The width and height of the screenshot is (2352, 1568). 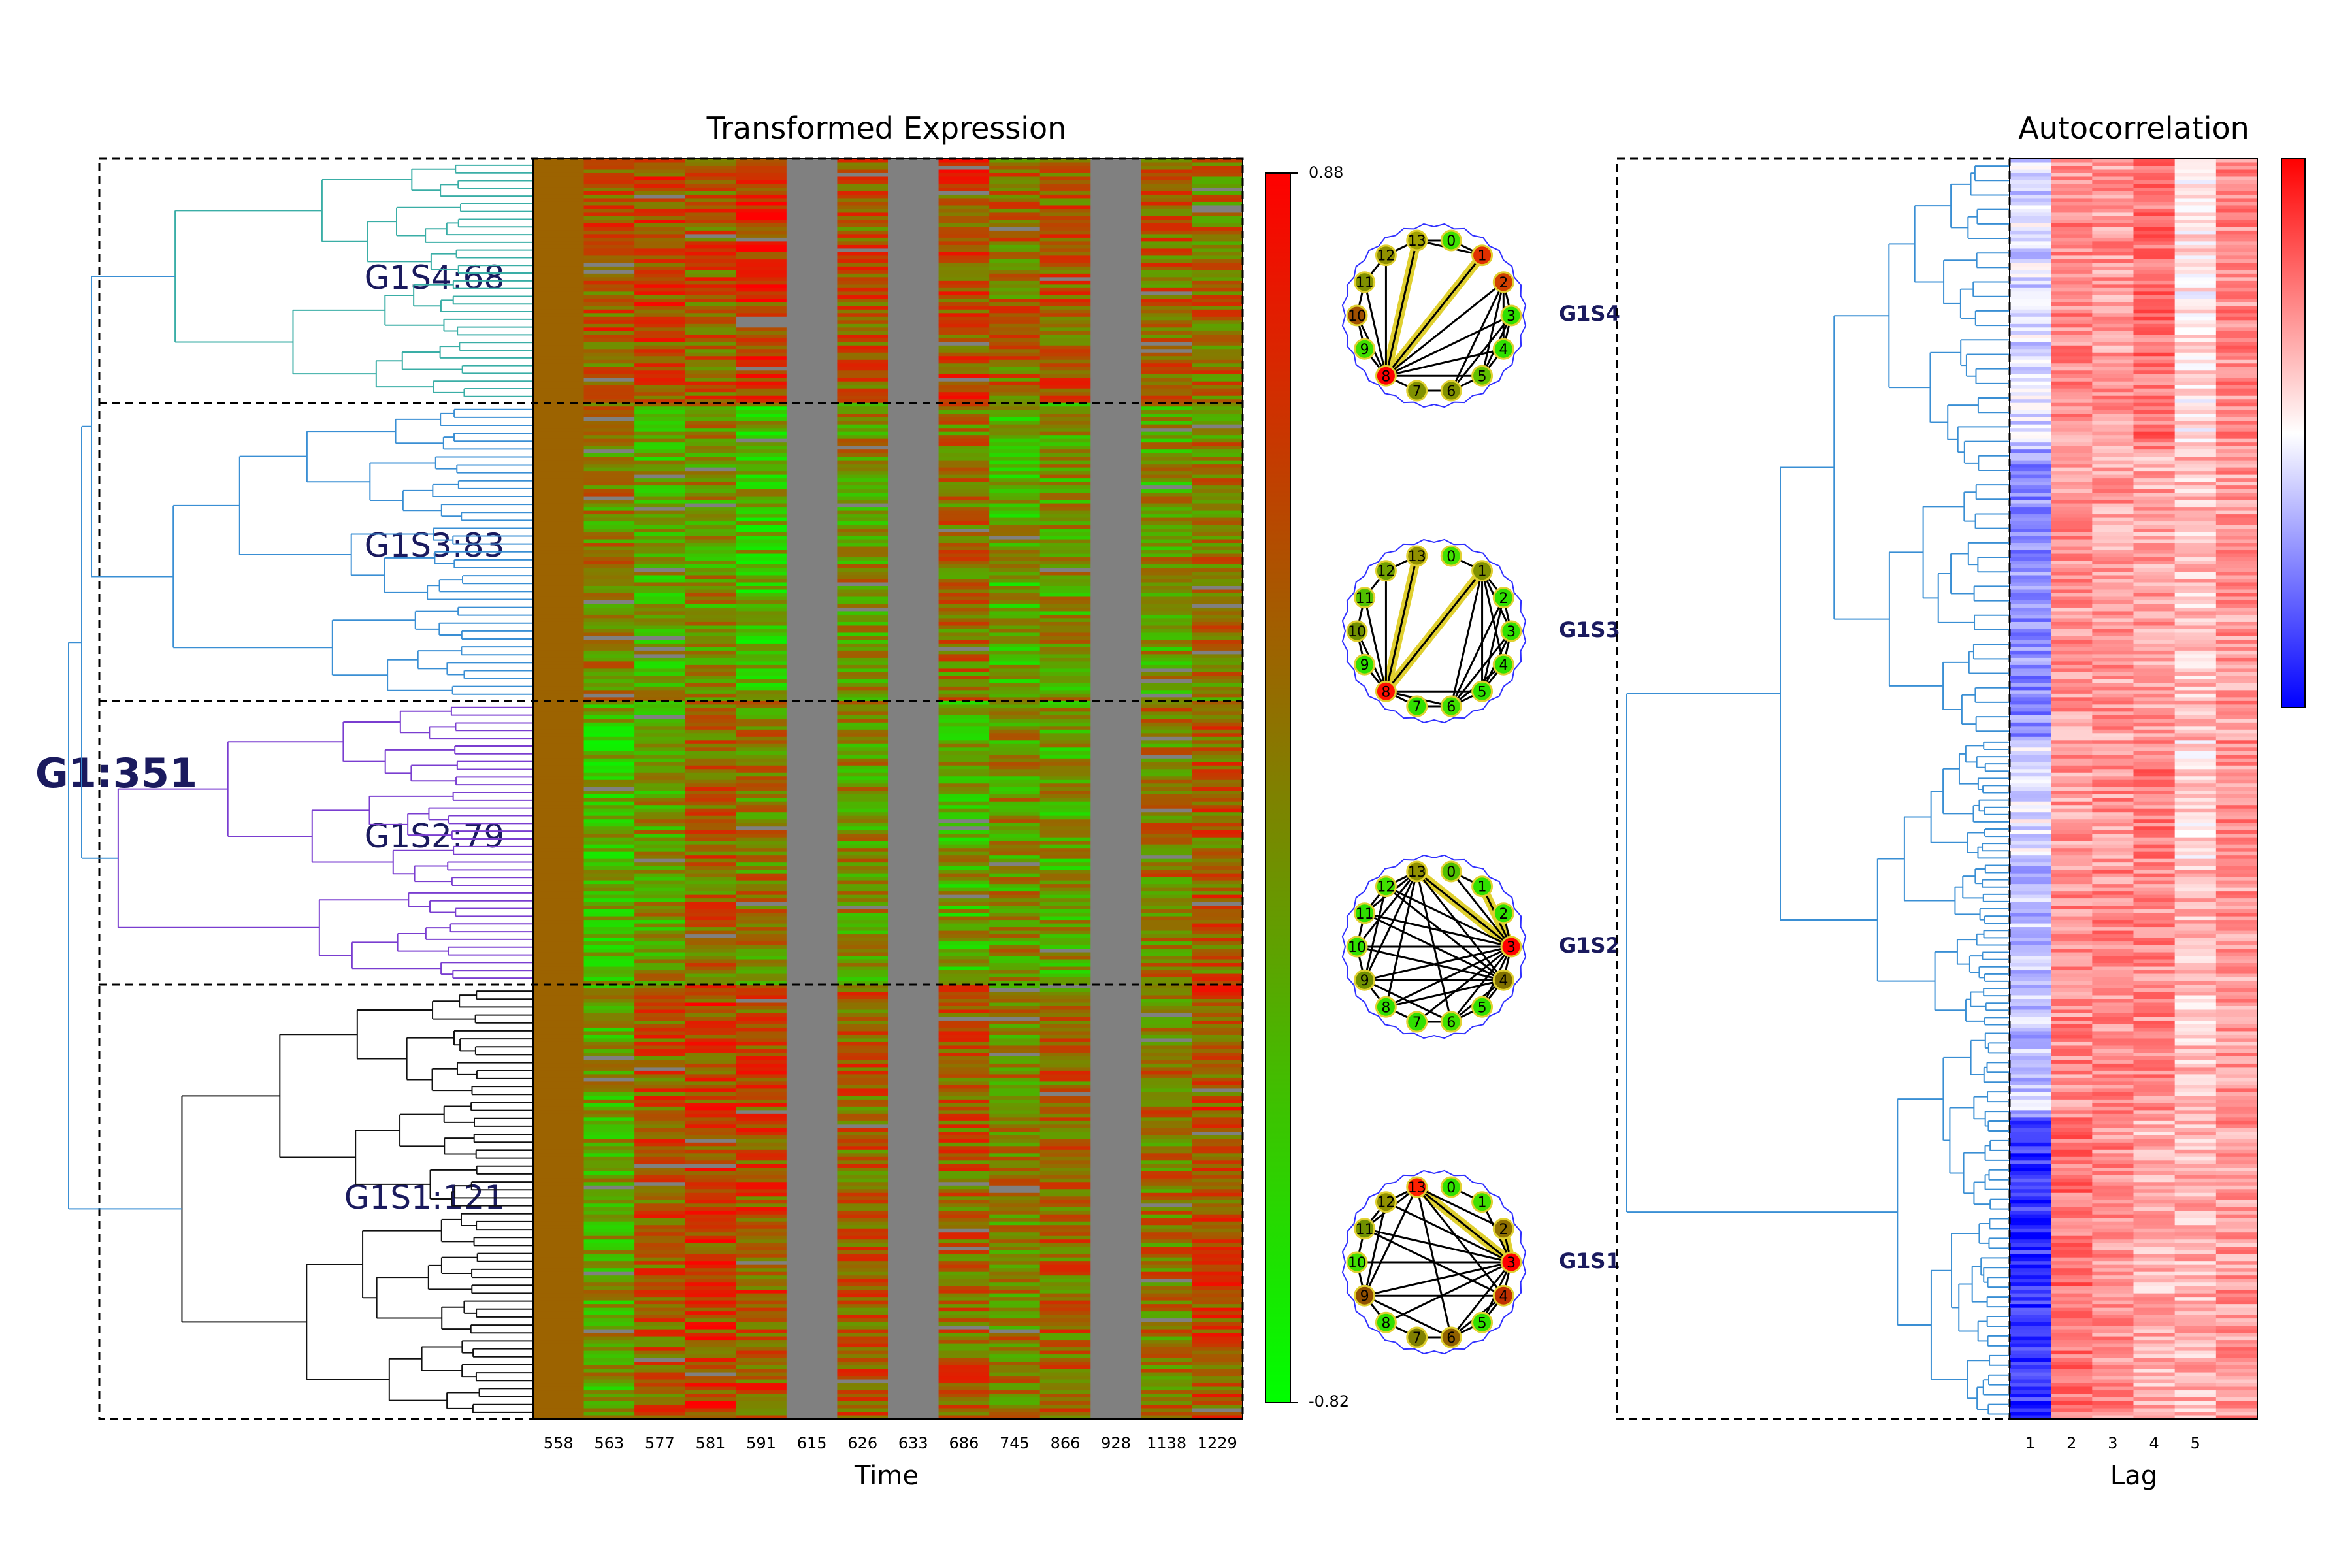 I want to click on network-edge, so click(x=1464, y=1225).